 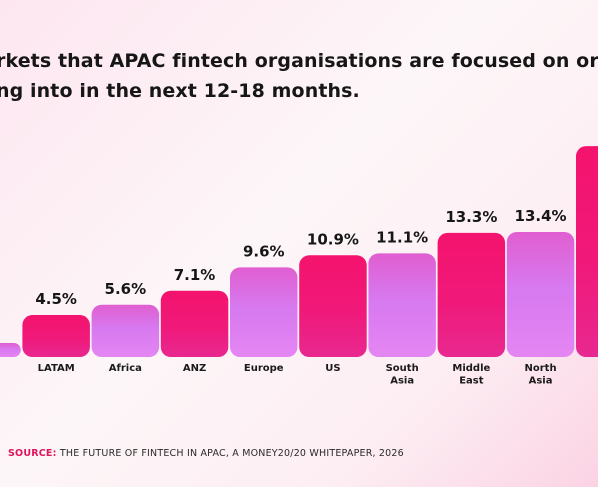 I want to click on value-label-1: 4.5%, so click(x=56, y=299).